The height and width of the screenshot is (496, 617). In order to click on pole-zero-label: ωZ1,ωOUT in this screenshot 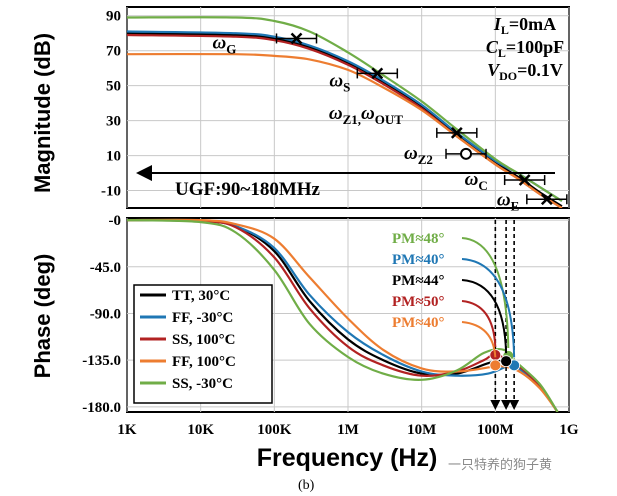, I will do `click(366, 115)`.